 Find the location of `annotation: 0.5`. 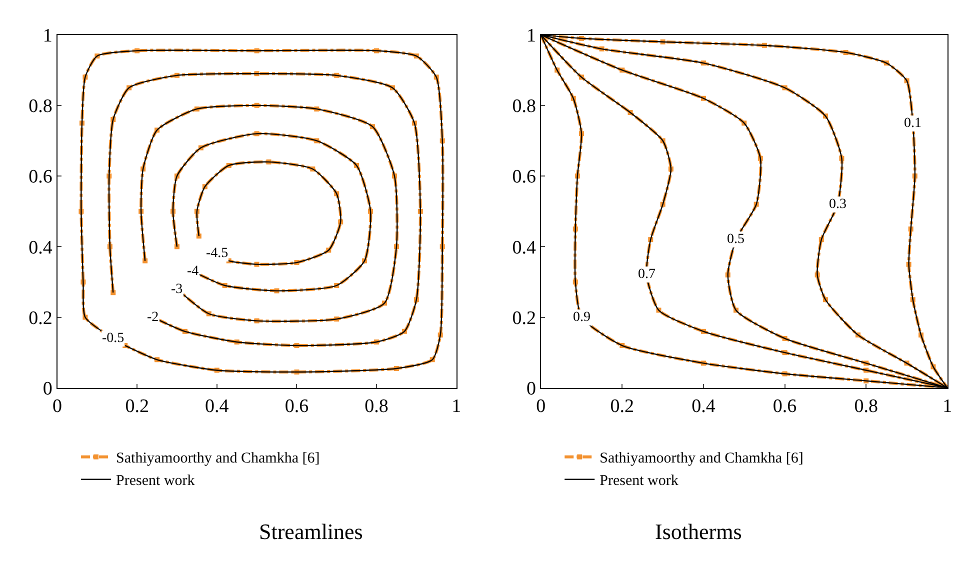

annotation: 0.5 is located at coordinates (735, 239).